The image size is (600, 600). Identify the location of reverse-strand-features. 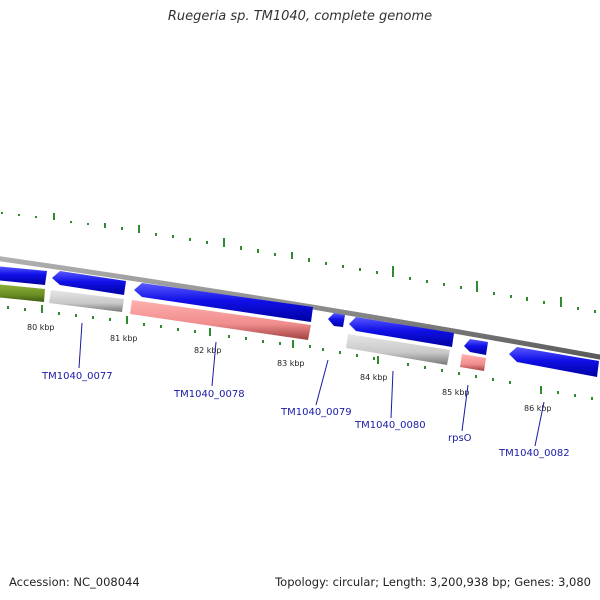
(243, 327).